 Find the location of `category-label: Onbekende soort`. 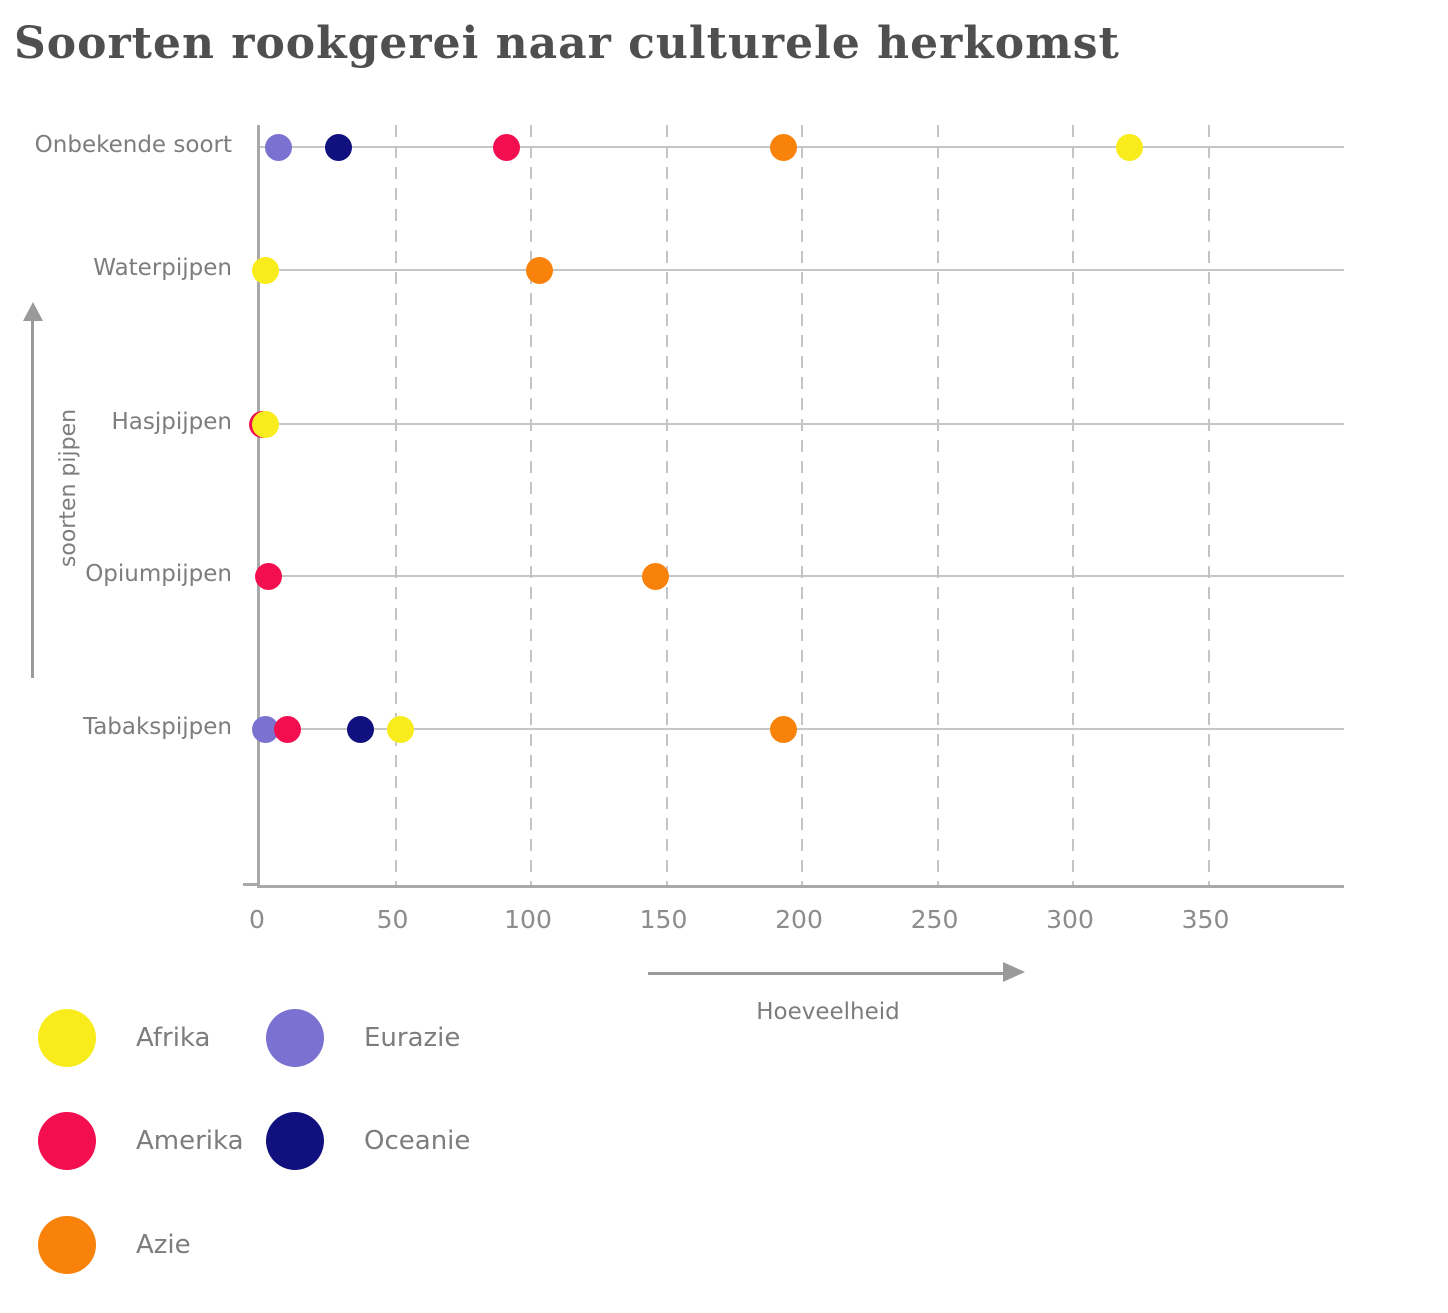

category-label: Onbekende soort is located at coordinates (133, 145).